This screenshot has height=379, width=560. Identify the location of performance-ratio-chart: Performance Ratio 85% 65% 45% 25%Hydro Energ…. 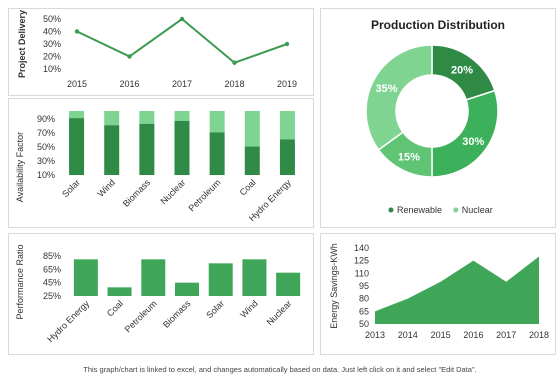
(158, 294).